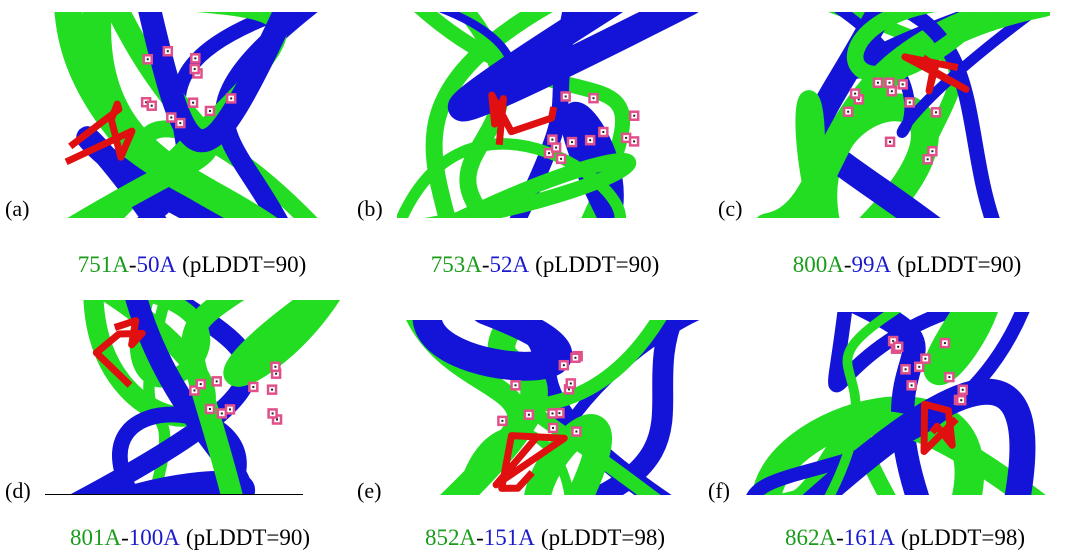 This screenshot has width=1067, height=556. Describe the element at coordinates (963, 537) in the screenshot. I see `score: (pLDDT=98)` at that location.